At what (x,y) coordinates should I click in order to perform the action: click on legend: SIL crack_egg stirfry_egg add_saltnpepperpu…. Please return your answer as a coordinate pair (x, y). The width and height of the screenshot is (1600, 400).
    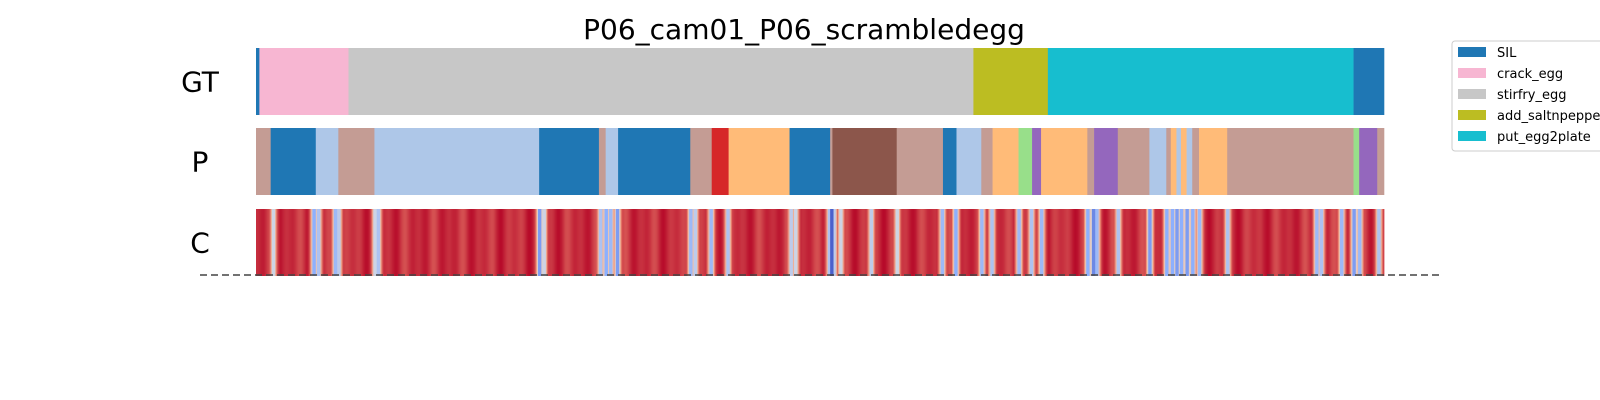
    Looking at the image, I should click on (1525, 96).